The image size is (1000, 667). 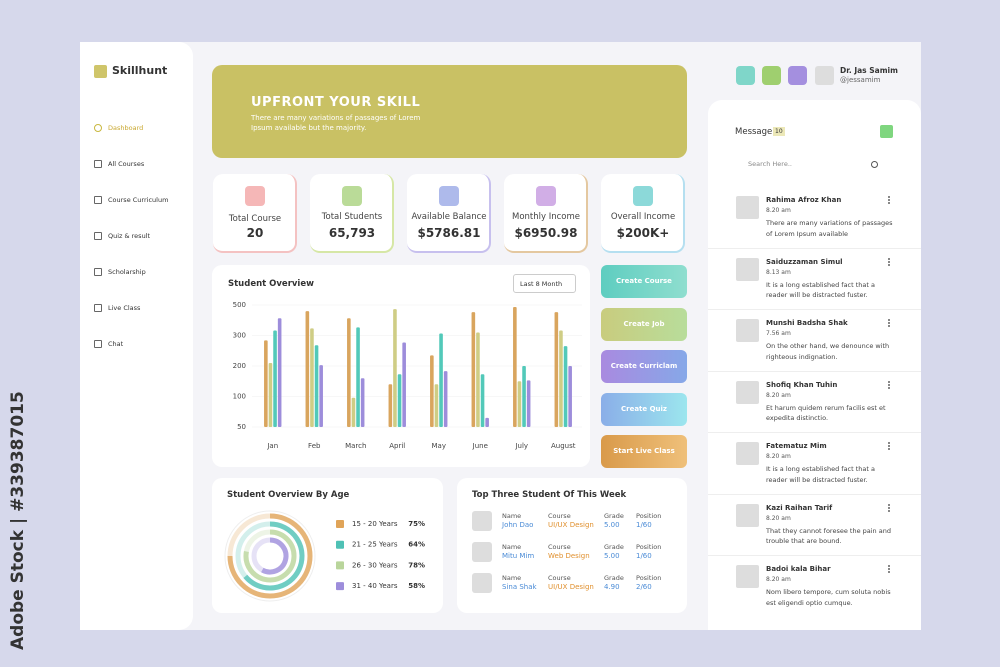 What do you see at coordinates (239, 336) in the screenshot?
I see `y-tick-label: 300` at bounding box center [239, 336].